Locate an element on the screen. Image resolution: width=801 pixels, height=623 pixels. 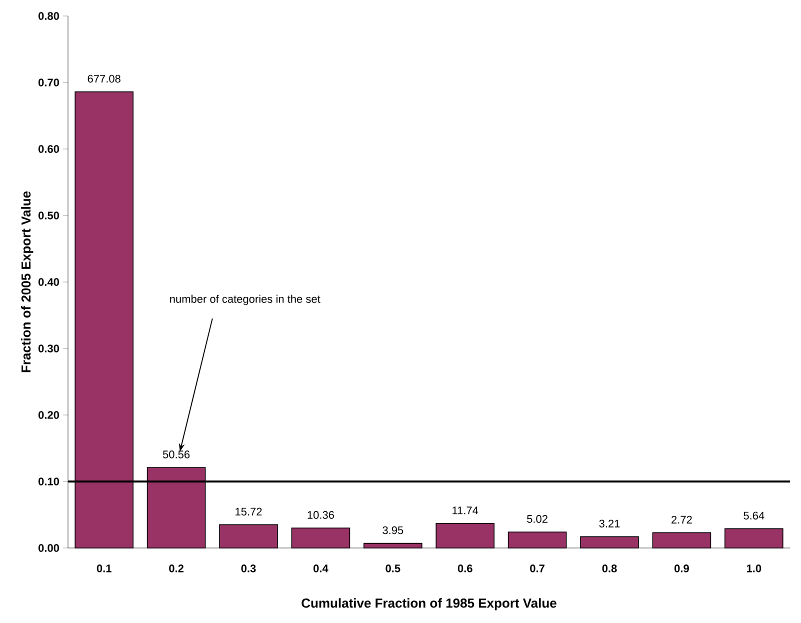
annotation: 3.21 is located at coordinates (609, 524).